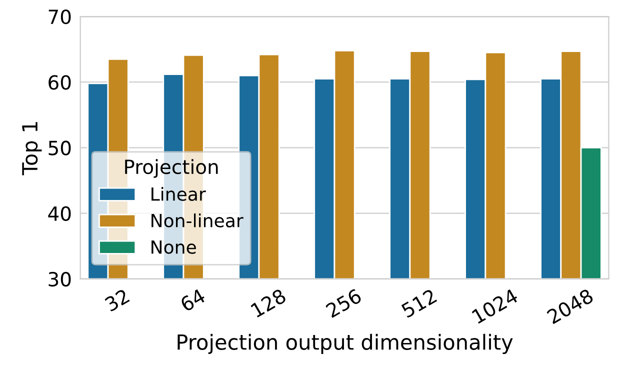 This screenshot has width=618, height=367. What do you see at coordinates (419, 303) in the screenshot?
I see `x-tick-label: 512` at bounding box center [419, 303].